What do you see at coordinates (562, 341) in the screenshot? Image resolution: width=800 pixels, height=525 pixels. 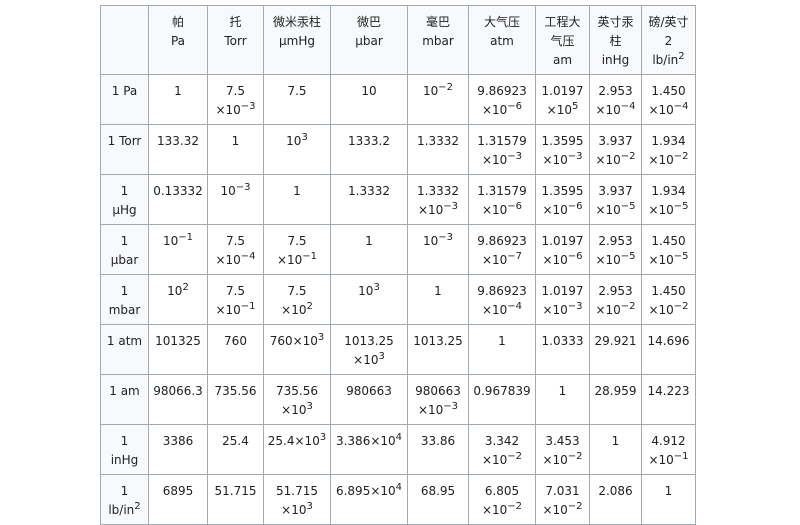 I see `text: 1.0333` at bounding box center [562, 341].